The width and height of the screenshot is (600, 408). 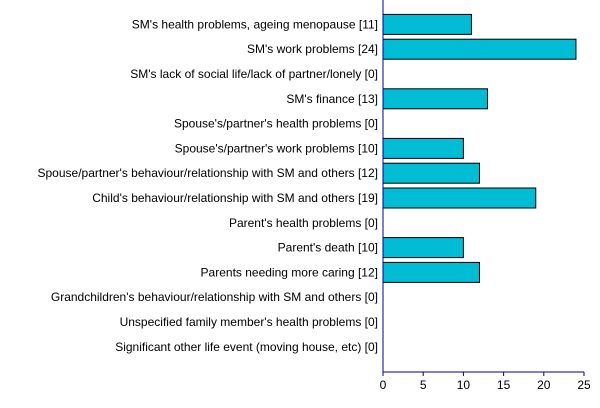 What do you see at coordinates (289, 272) in the screenshot?
I see `category-label-10: Parents needing more caring [12]` at bounding box center [289, 272].